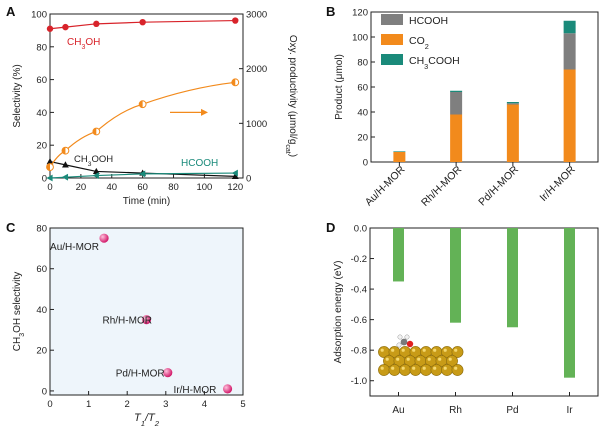 Image resolution: width=611 pixels, height=431 pixels. Describe the element at coordinates (41, 269) in the screenshot. I see `panel-c-ytick-60: 60` at that location.